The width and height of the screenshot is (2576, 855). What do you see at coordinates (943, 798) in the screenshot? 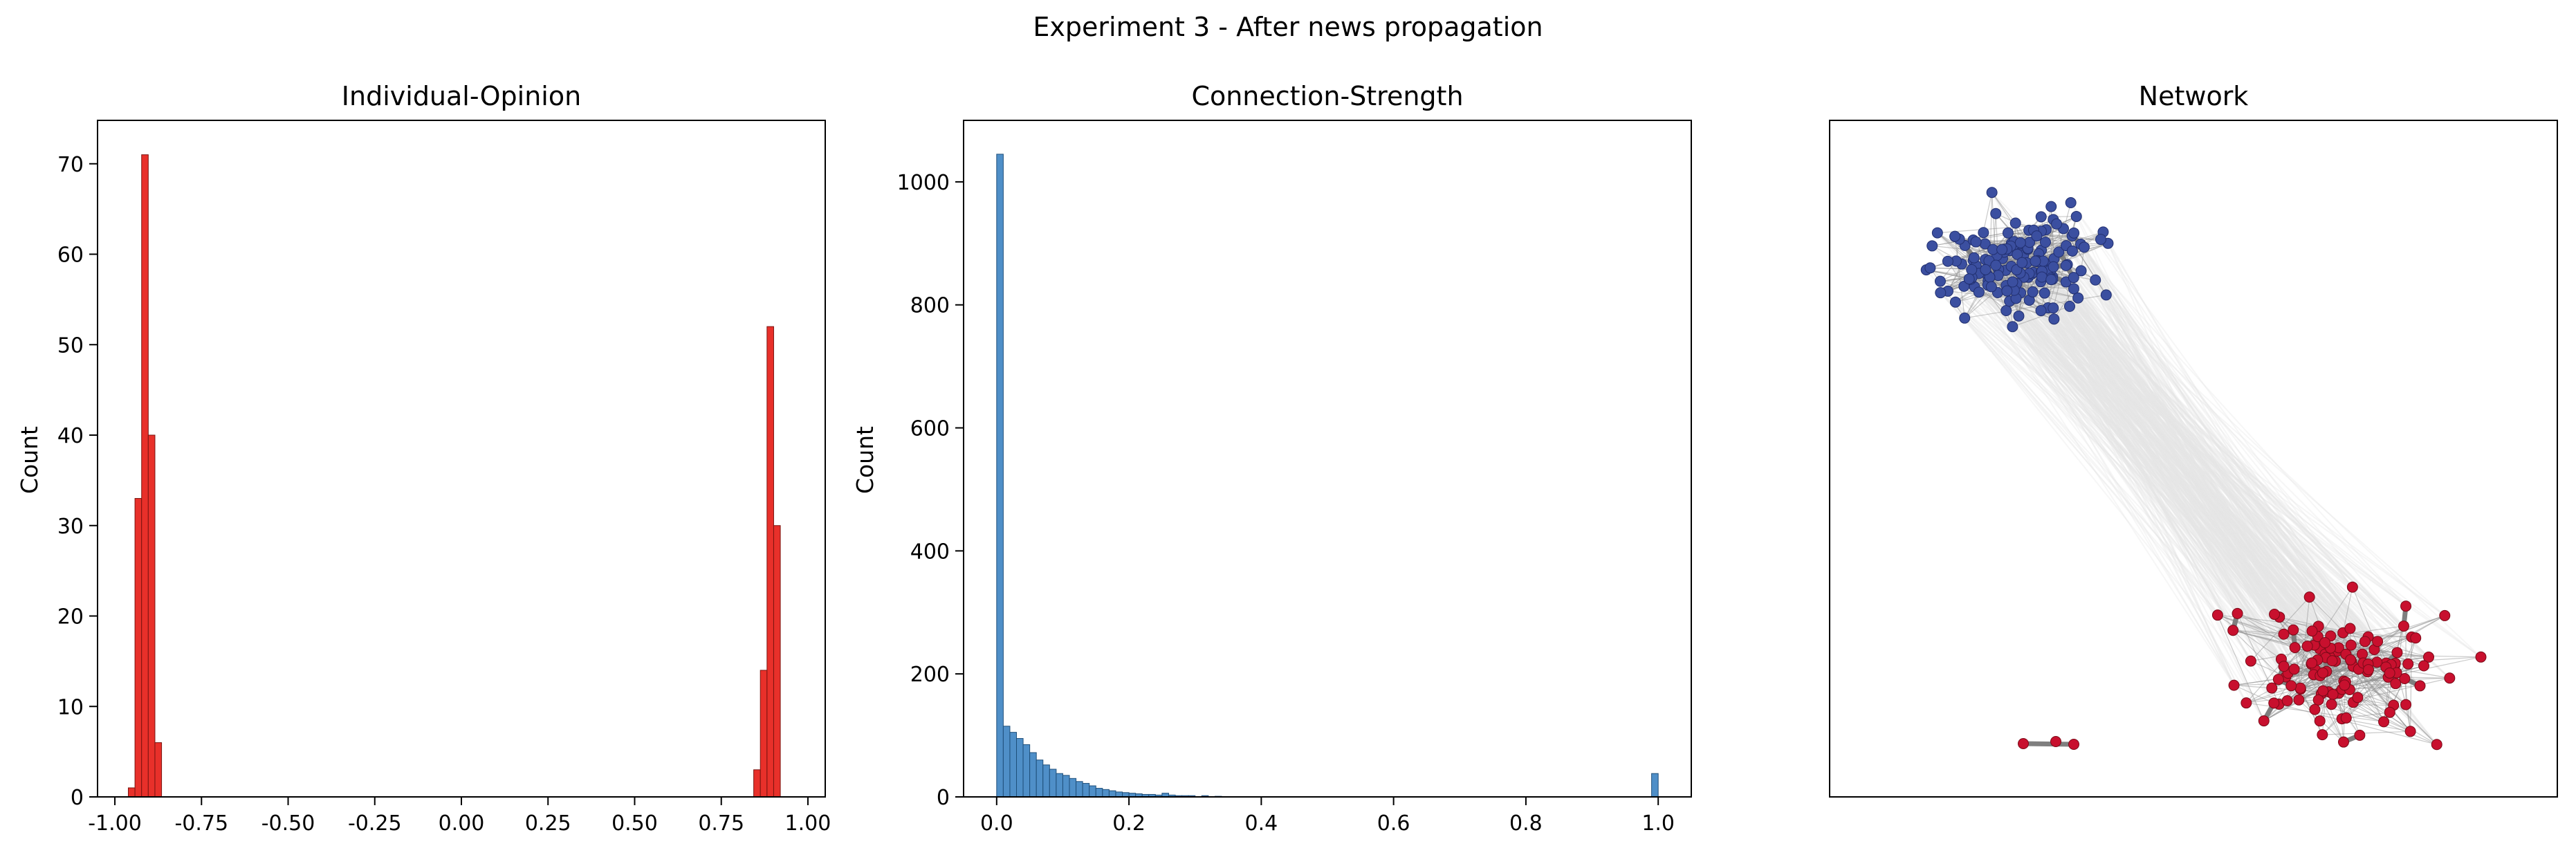
I see `y-tick-label: 0` at bounding box center [943, 798].